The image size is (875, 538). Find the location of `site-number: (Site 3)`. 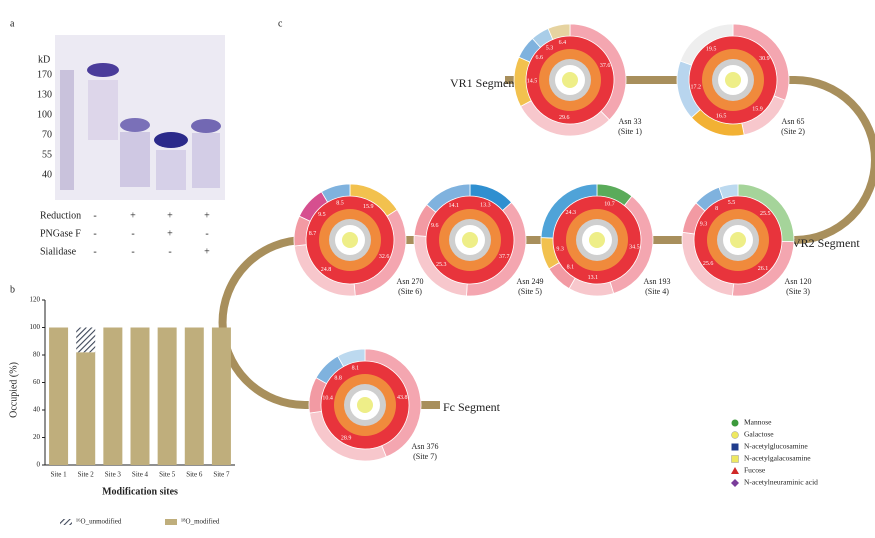

site-number: (Site 3) is located at coordinates (798, 291).